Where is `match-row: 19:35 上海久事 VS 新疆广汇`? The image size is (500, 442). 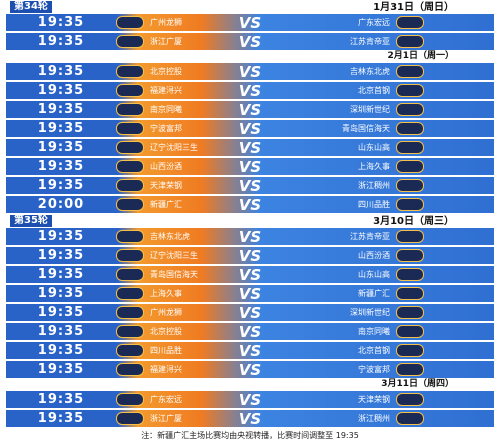 match-row: 19:35 上海久事 VS 新疆广汇 is located at coordinates (250, 294).